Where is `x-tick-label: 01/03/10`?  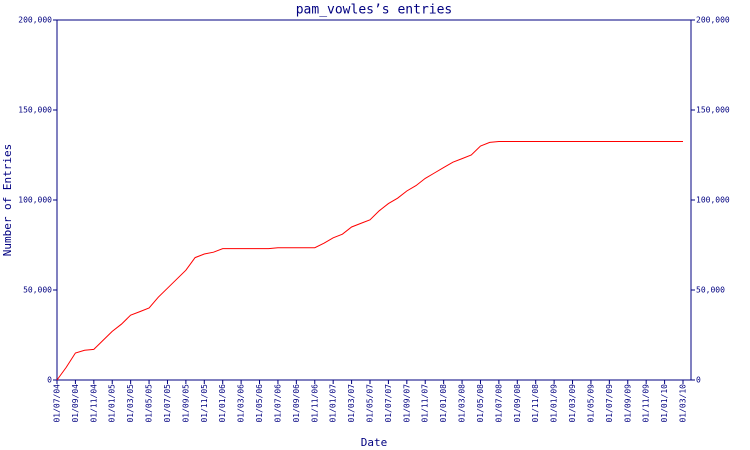 x-tick-label: 01/03/10 is located at coordinates (683, 403).